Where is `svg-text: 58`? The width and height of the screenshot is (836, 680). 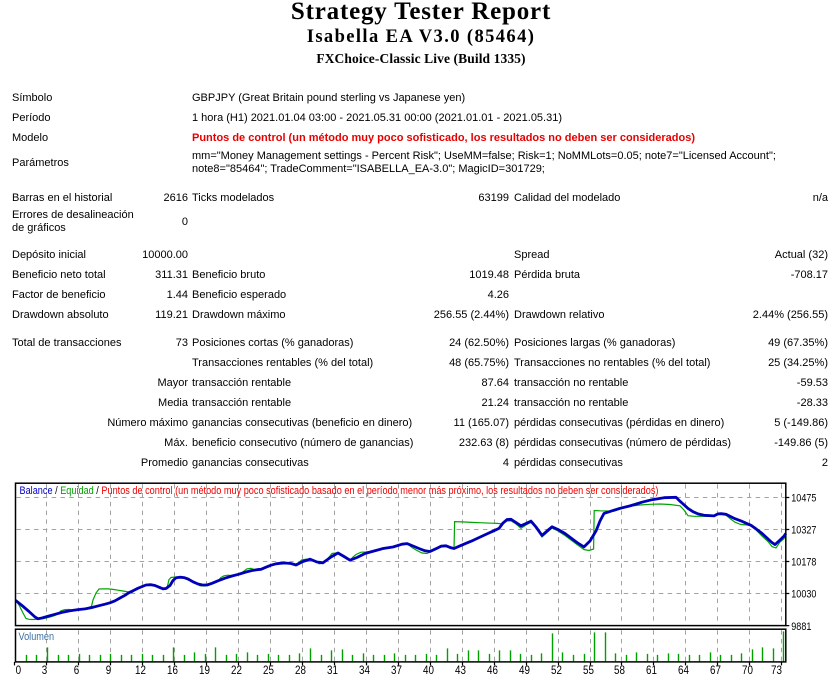
svg-text: 58 is located at coordinates (619, 670).